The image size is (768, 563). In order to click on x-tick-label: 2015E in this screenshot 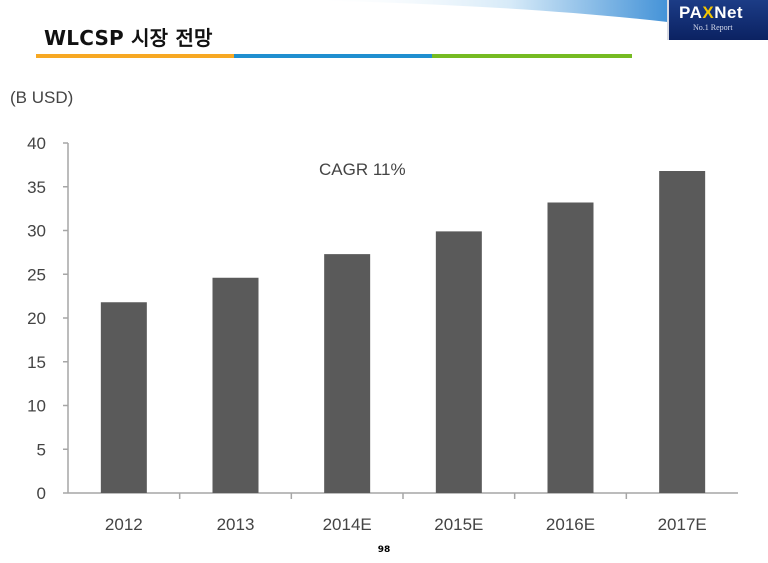, I will do `click(458, 524)`.